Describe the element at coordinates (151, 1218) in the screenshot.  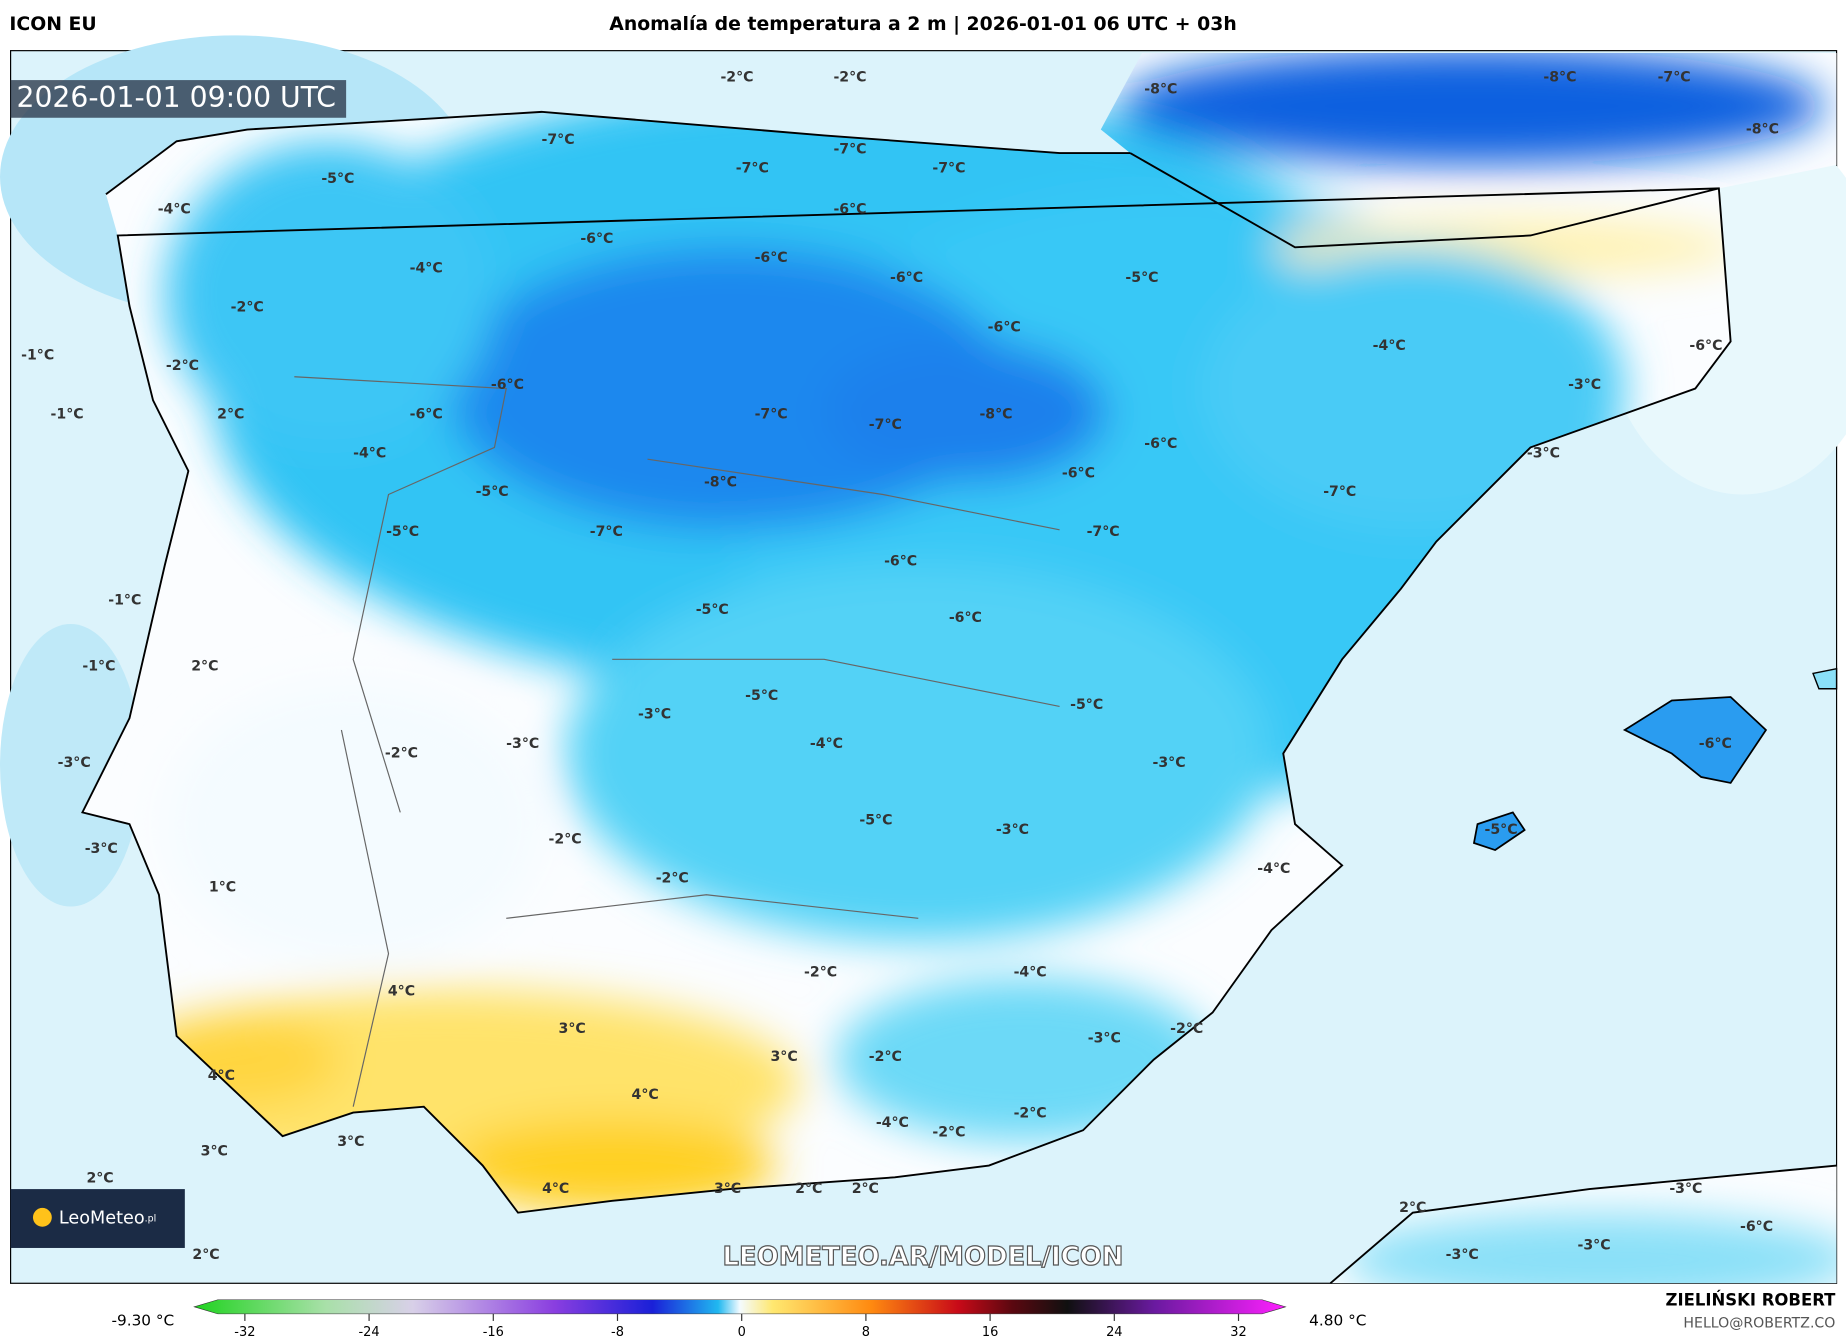
I see `logo-suffix: .pl` at that location.